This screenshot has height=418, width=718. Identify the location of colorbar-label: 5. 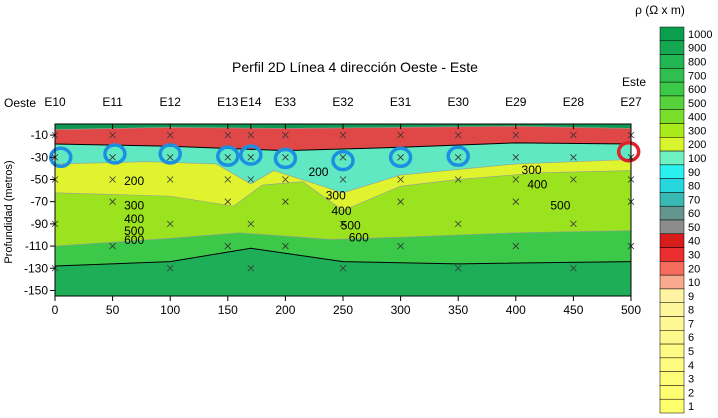
(691, 352).